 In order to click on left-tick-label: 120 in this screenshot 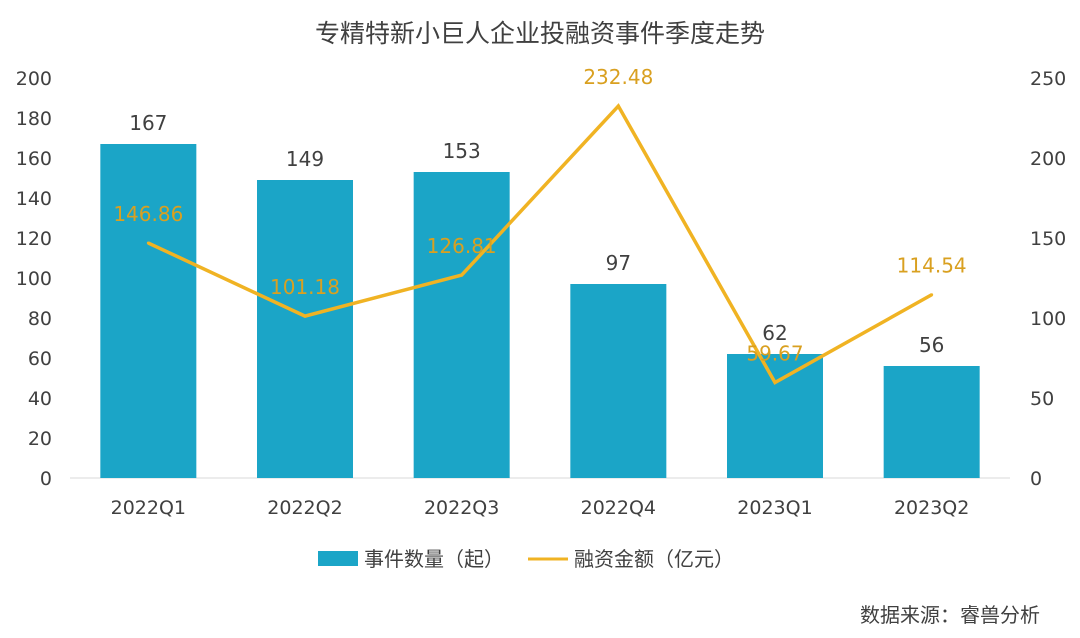, I will do `click(34, 239)`.